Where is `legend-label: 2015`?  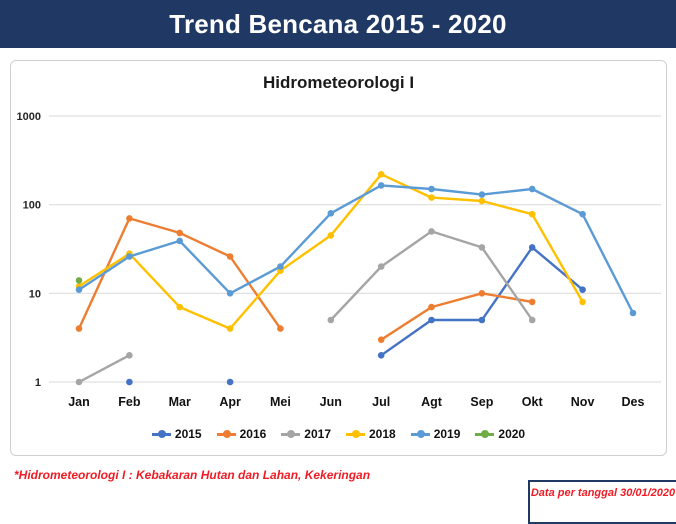 legend-label: 2015 is located at coordinates (188, 434).